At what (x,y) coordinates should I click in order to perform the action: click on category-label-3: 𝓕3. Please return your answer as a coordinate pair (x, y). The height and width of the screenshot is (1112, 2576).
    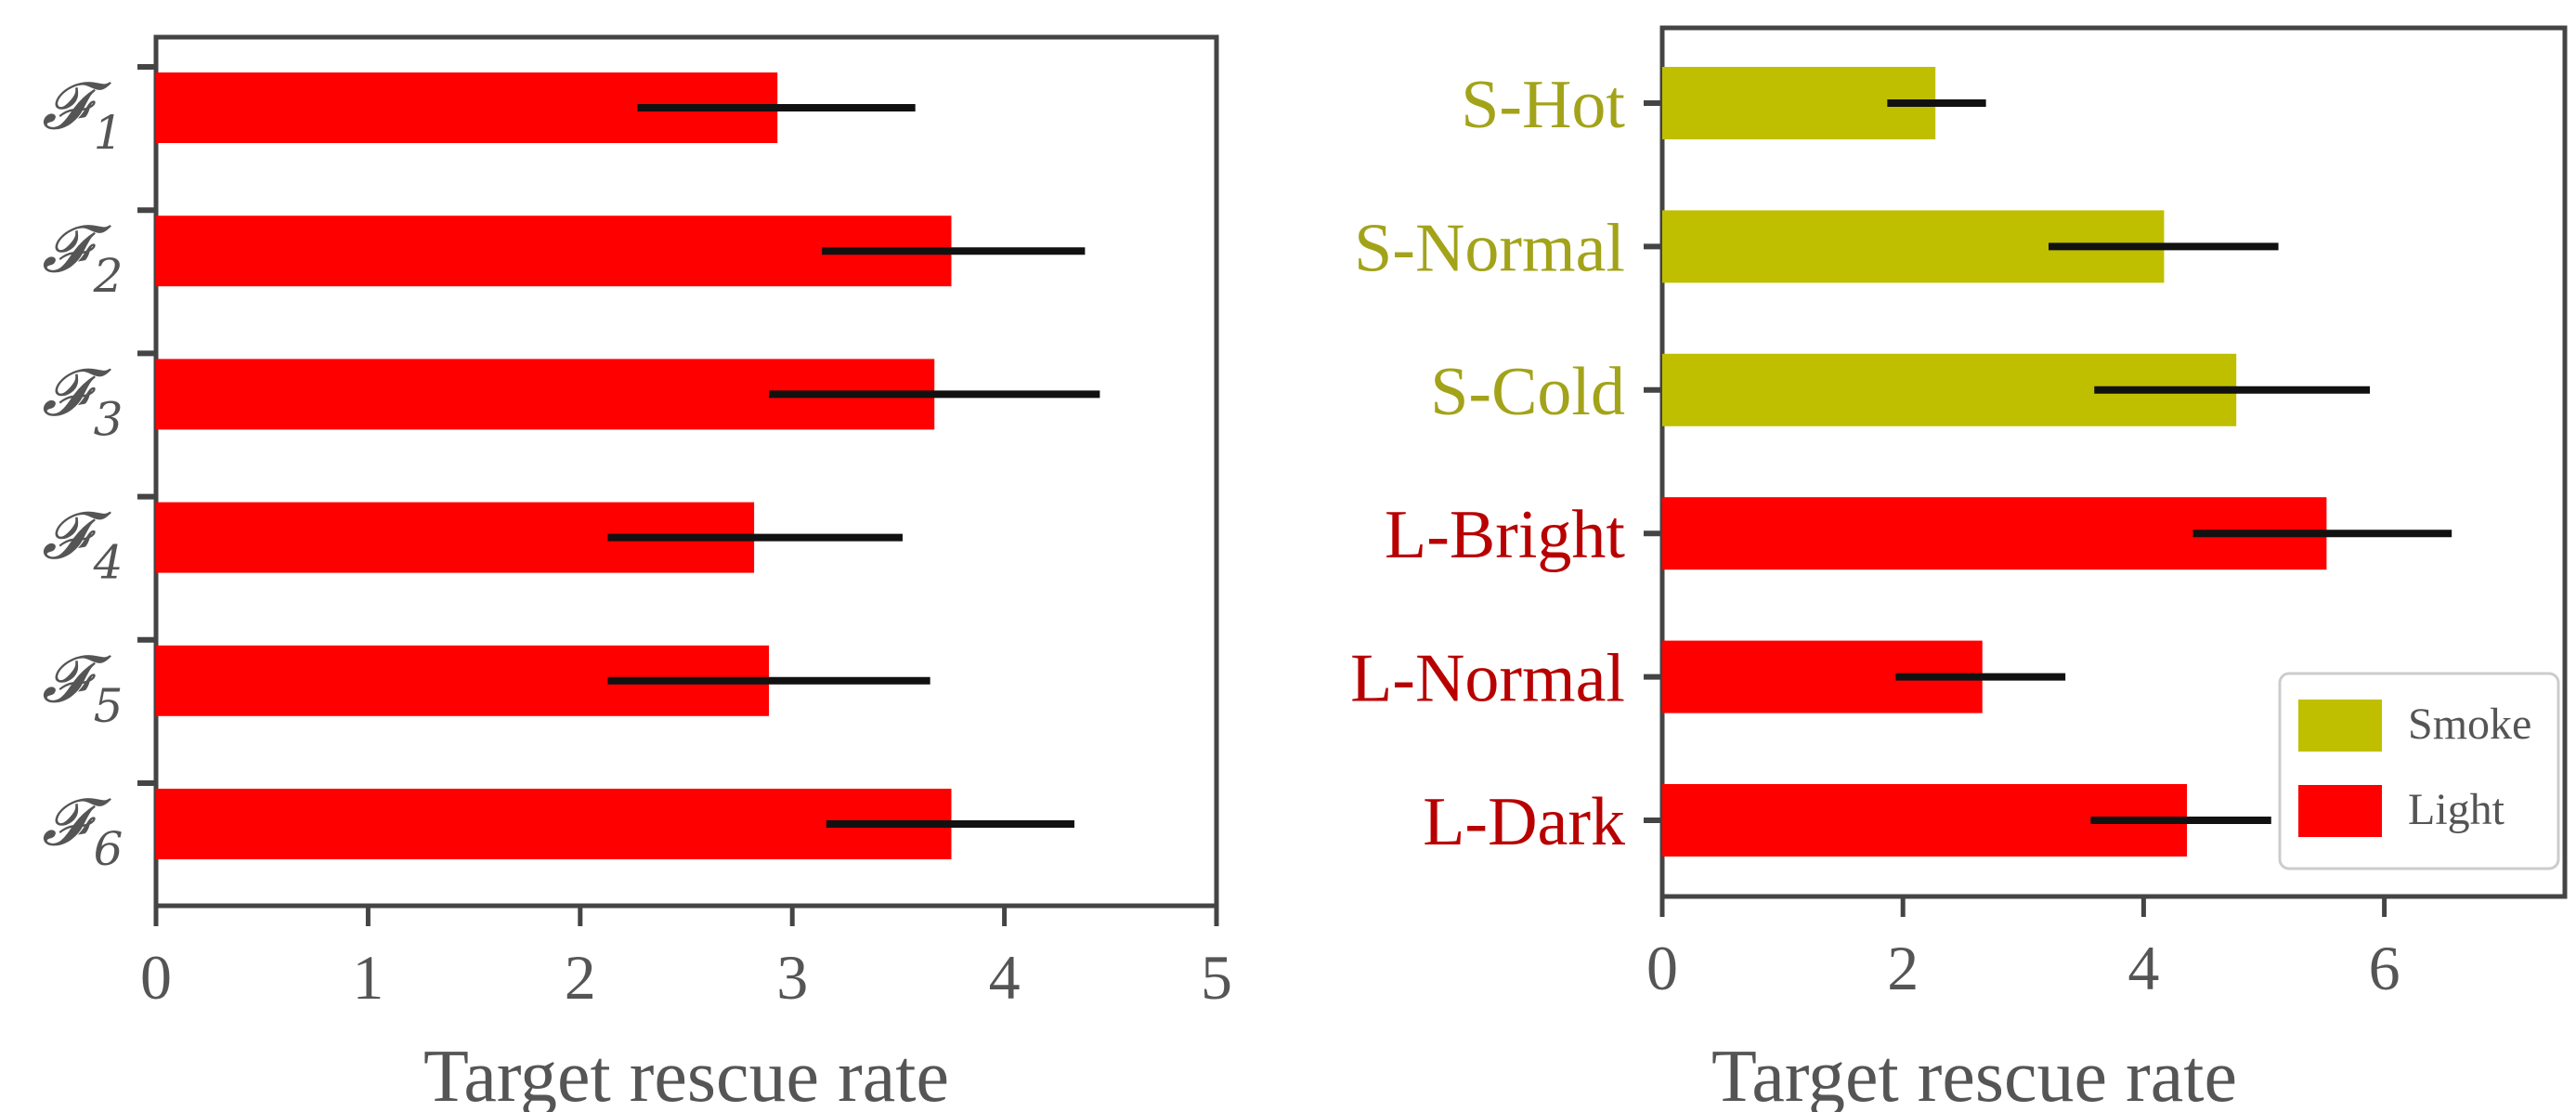
    Looking at the image, I should click on (82, 400).